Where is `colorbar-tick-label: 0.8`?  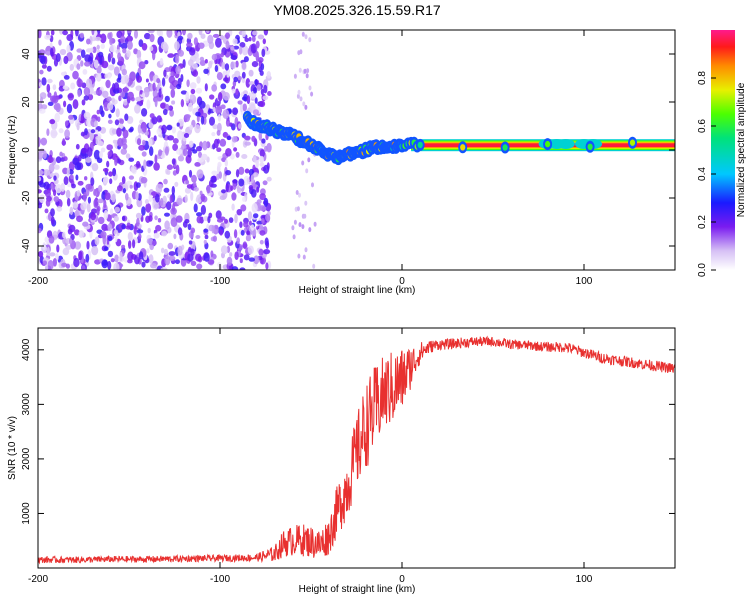
colorbar-tick-label: 0.8 is located at coordinates (702, 78).